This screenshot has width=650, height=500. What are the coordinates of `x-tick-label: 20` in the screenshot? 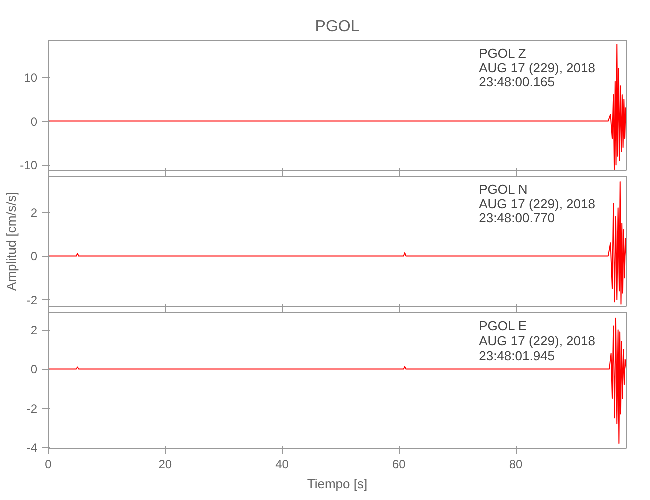 It's located at (165, 465).